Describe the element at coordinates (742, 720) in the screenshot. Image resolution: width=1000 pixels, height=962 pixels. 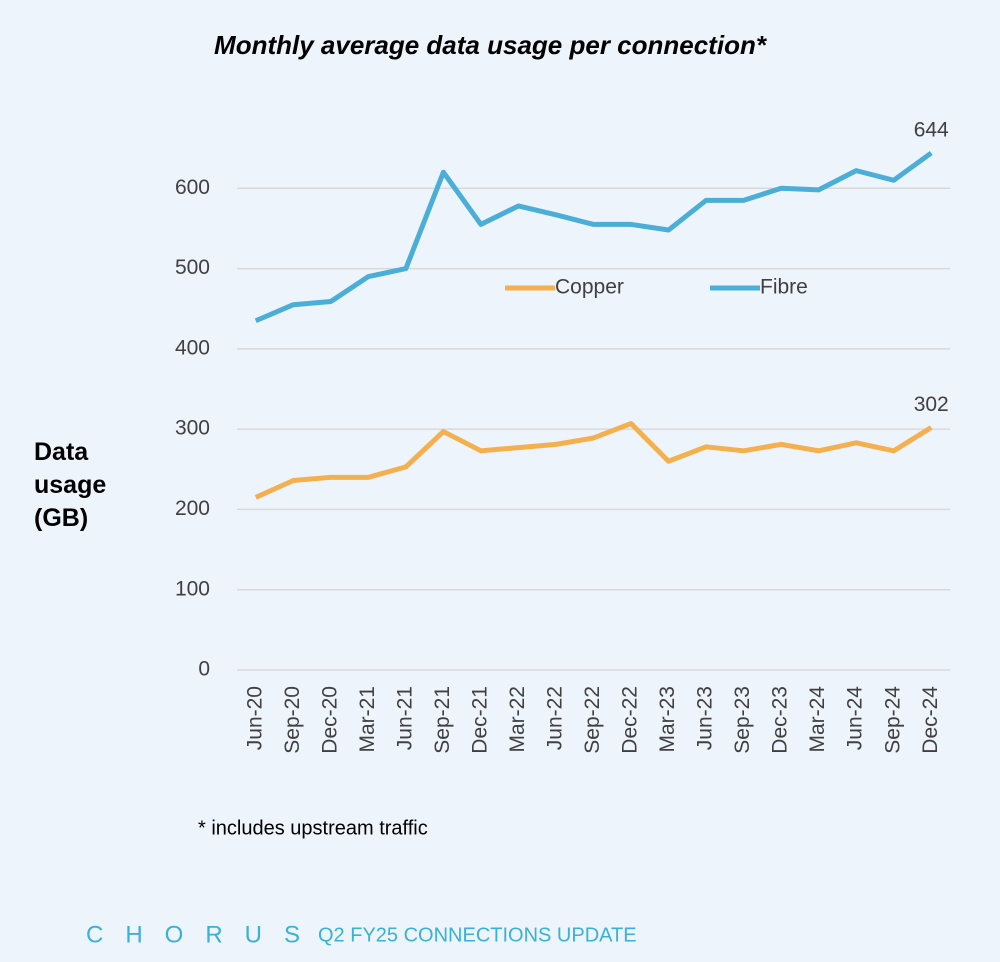
I see `x-tick-label: Sep-23` at that location.